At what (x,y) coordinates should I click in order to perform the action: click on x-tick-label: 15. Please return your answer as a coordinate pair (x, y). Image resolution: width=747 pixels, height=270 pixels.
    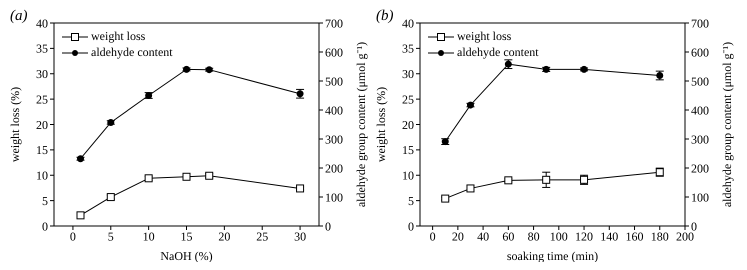
    Looking at the image, I should click on (186, 237).